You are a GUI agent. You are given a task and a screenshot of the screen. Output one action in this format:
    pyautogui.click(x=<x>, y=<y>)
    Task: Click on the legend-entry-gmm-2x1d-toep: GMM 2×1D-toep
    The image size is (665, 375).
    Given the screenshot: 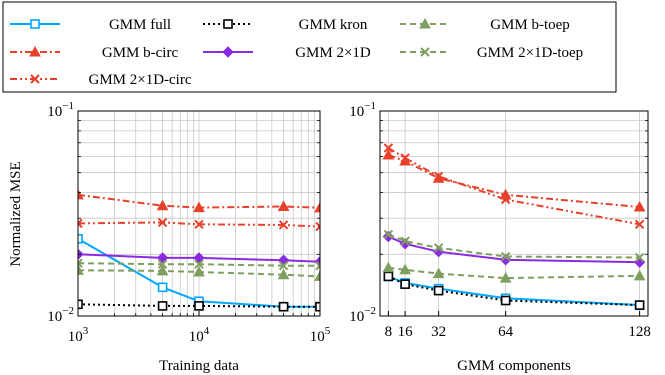 What is the action you would take?
    pyautogui.click(x=491, y=53)
    